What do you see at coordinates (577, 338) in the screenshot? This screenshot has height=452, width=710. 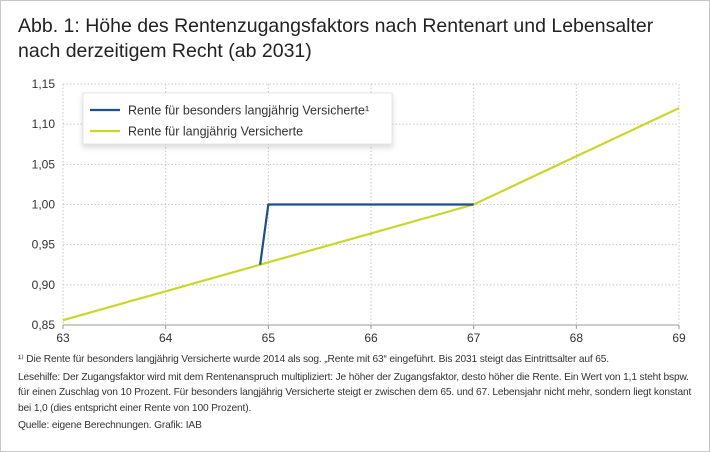 I see `x-tick-label: 68` at bounding box center [577, 338].